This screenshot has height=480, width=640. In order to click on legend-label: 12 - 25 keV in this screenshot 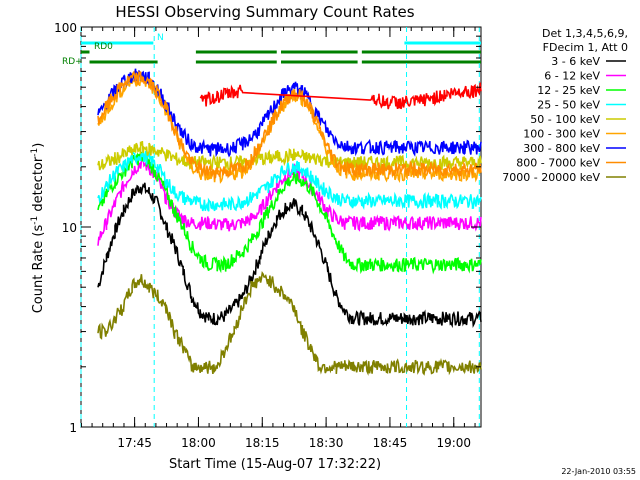, I will do `click(568, 90)`.